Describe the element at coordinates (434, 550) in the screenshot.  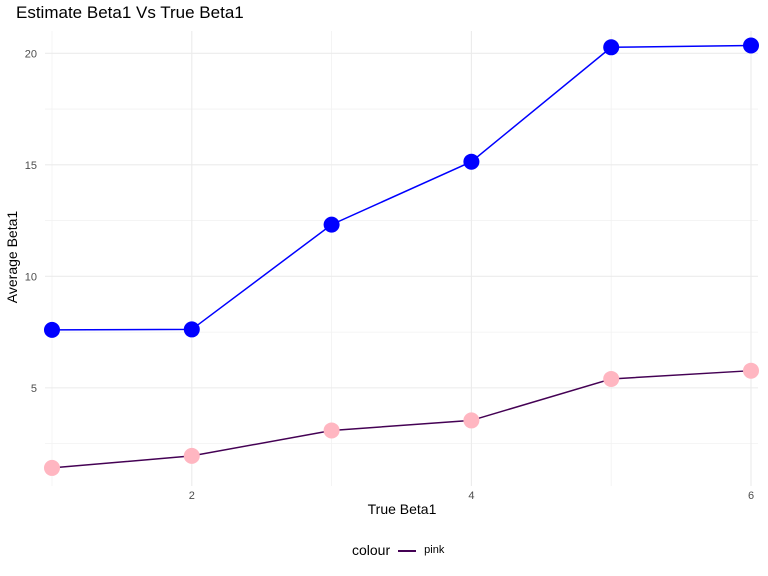
I see `legend-label: pink` at that location.